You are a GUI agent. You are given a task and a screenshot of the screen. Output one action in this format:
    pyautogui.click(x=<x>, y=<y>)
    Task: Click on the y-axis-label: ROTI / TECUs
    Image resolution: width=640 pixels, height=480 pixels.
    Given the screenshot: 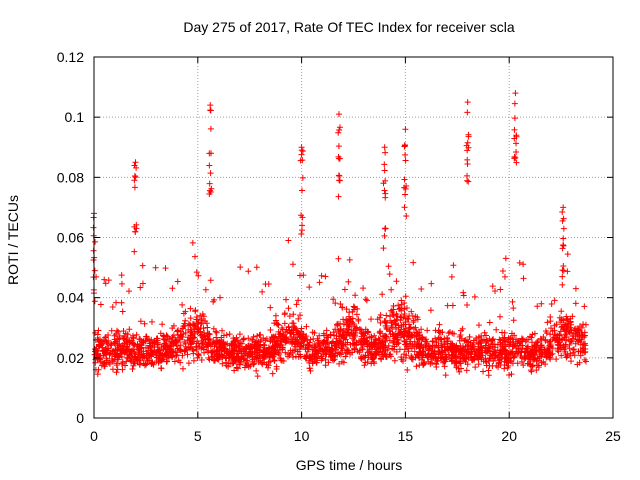 What is the action you would take?
    pyautogui.click(x=13, y=240)
    